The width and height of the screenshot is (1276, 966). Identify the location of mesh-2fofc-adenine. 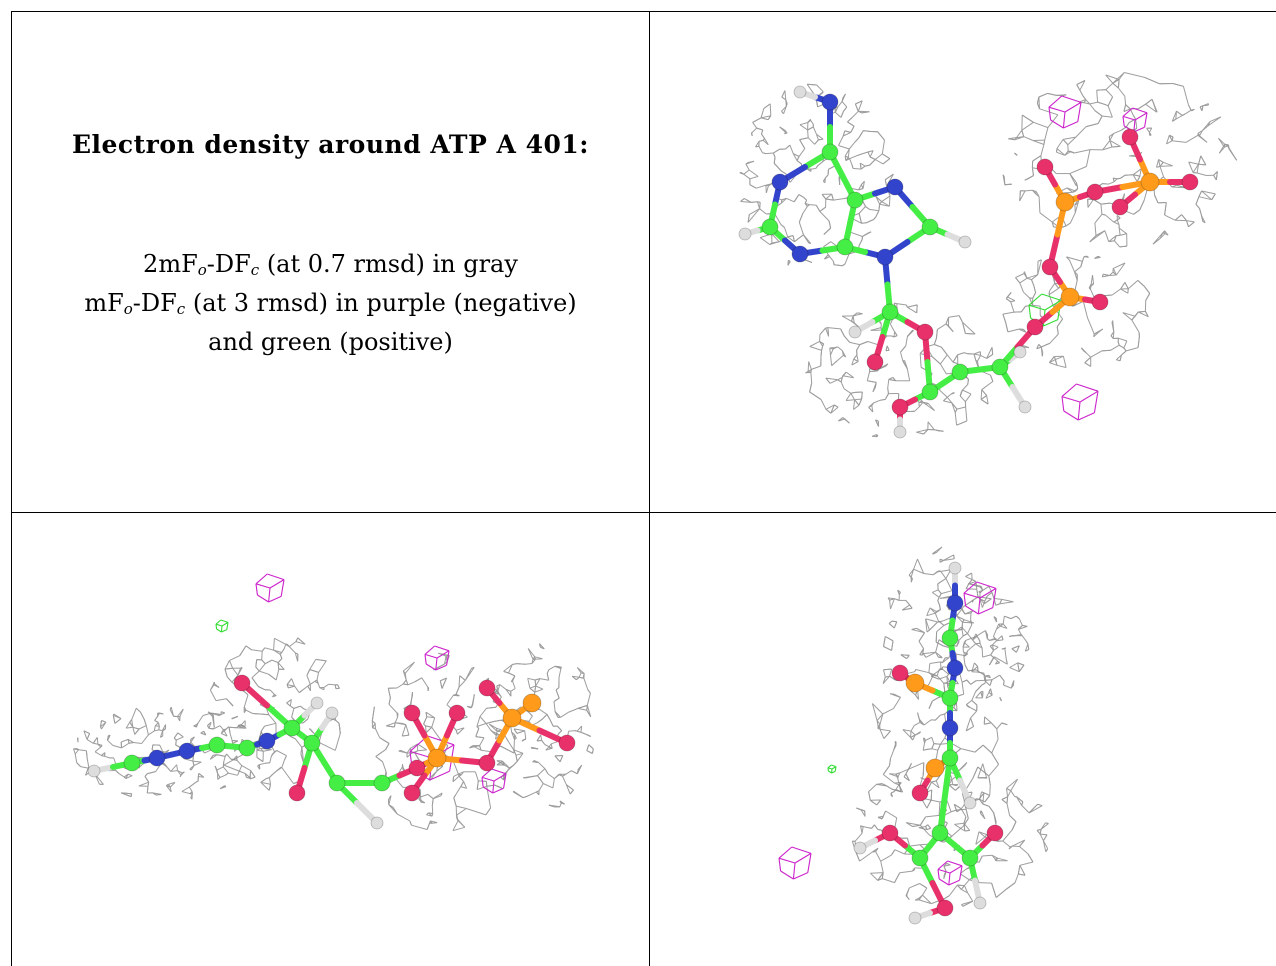
(816, 175).